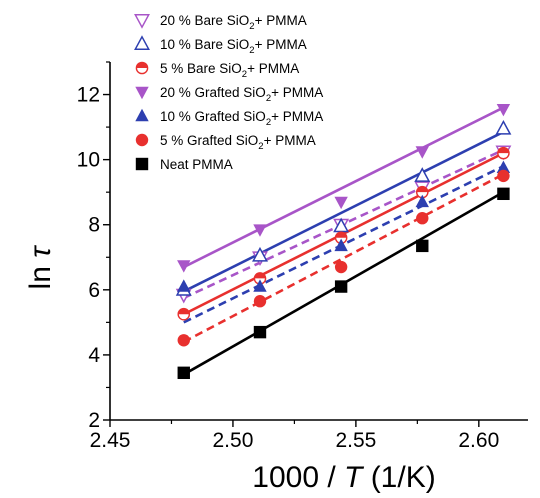 This screenshot has height=498, width=540. What do you see at coordinates (94, 420) in the screenshot?
I see `y-tick-label: 2` at bounding box center [94, 420].